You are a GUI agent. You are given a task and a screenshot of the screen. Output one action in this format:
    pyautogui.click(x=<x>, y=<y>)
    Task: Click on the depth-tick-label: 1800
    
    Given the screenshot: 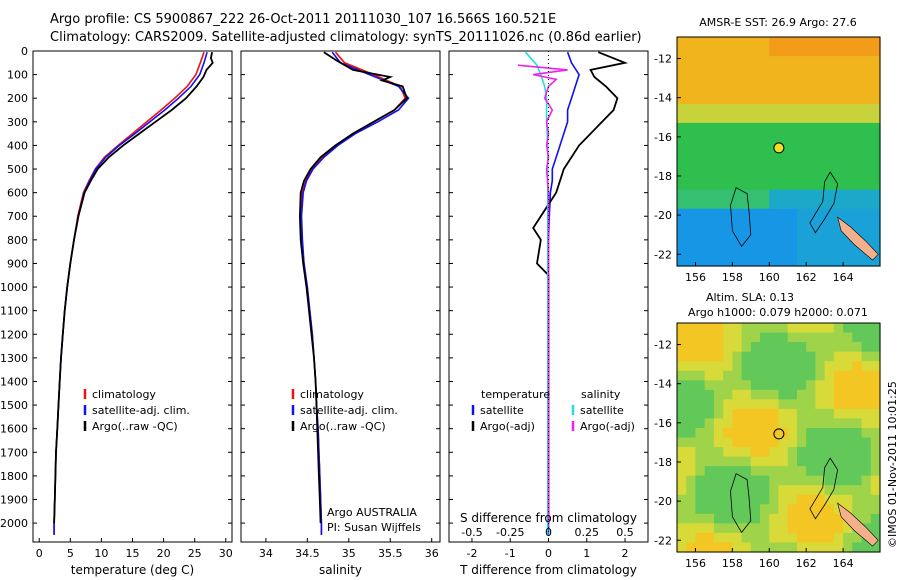 What is the action you would take?
    pyautogui.click(x=14, y=476)
    